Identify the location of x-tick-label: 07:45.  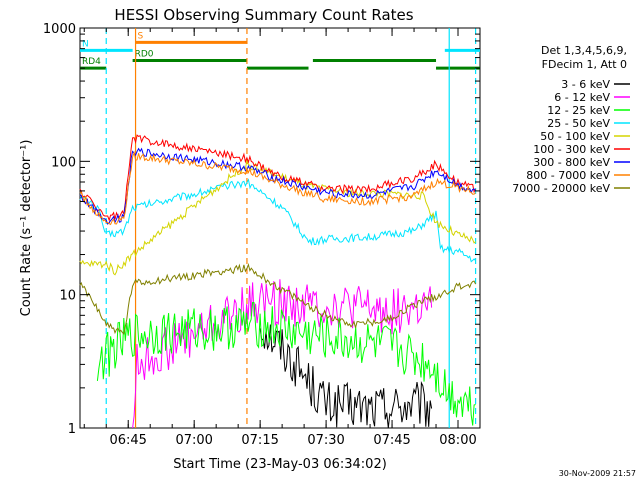
(391, 440).